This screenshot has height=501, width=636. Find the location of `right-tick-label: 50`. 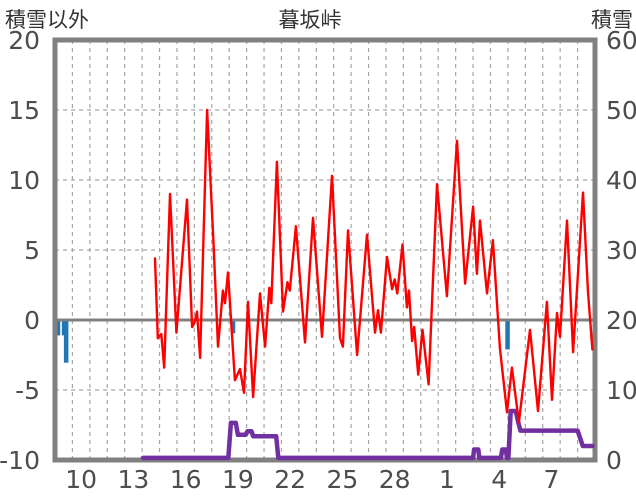

right-tick-label: 50 is located at coordinates (621, 110).